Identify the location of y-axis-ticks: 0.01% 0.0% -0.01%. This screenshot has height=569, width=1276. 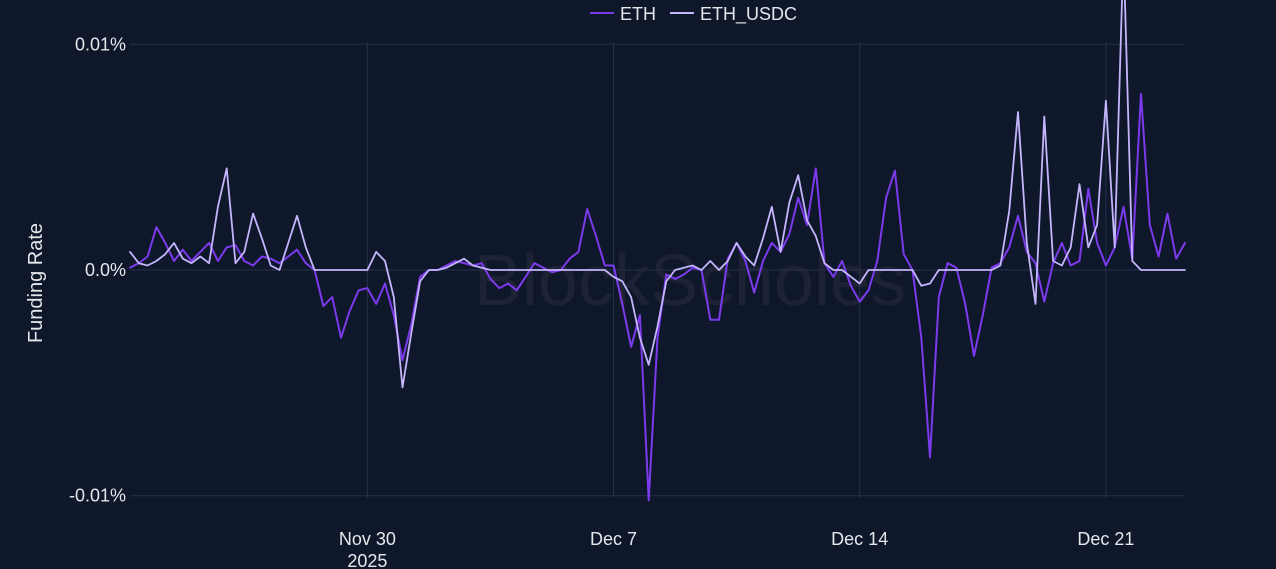
(97, 269).